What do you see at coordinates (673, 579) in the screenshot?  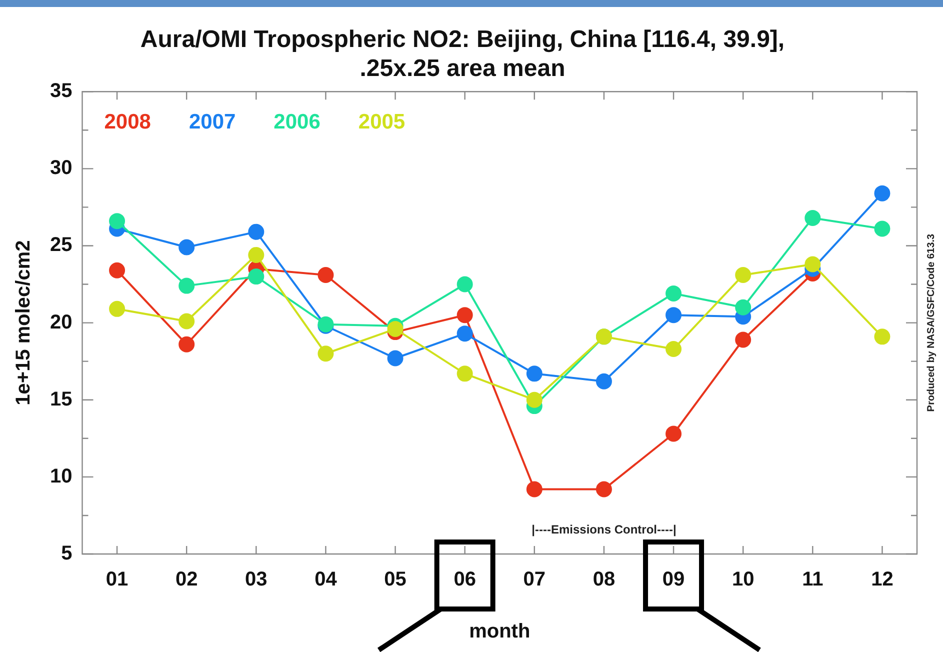 I see `x-tick-label: 09` at bounding box center [673, 579].